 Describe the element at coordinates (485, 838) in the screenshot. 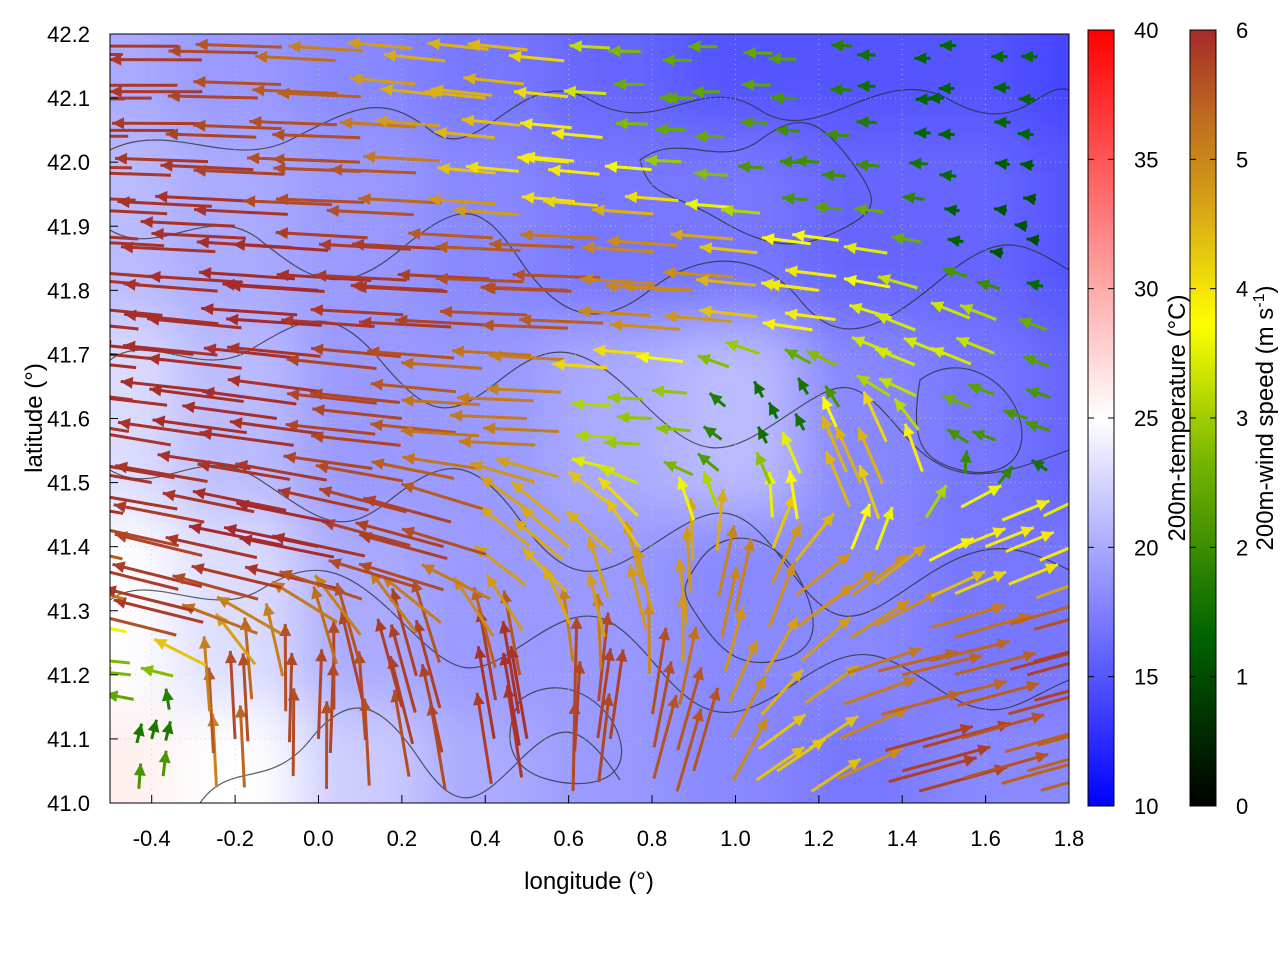

I see `x-tick-label: 0.4` at that location.